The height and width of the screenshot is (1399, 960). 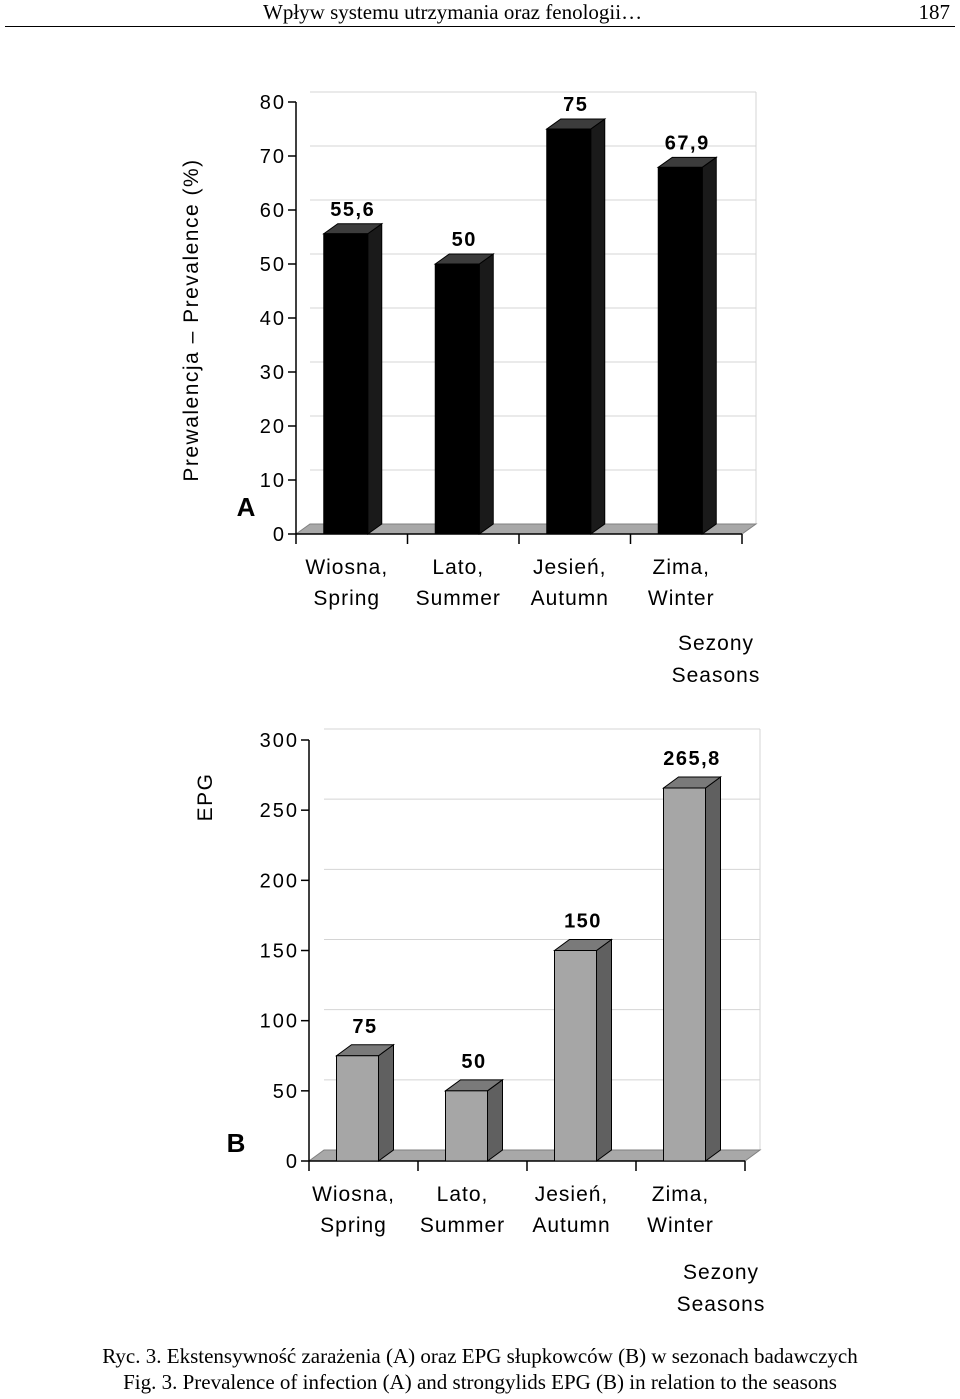 I want to click on y-axis-title: Prewalencja – Prevalence (%), so click(x=191, y=319).